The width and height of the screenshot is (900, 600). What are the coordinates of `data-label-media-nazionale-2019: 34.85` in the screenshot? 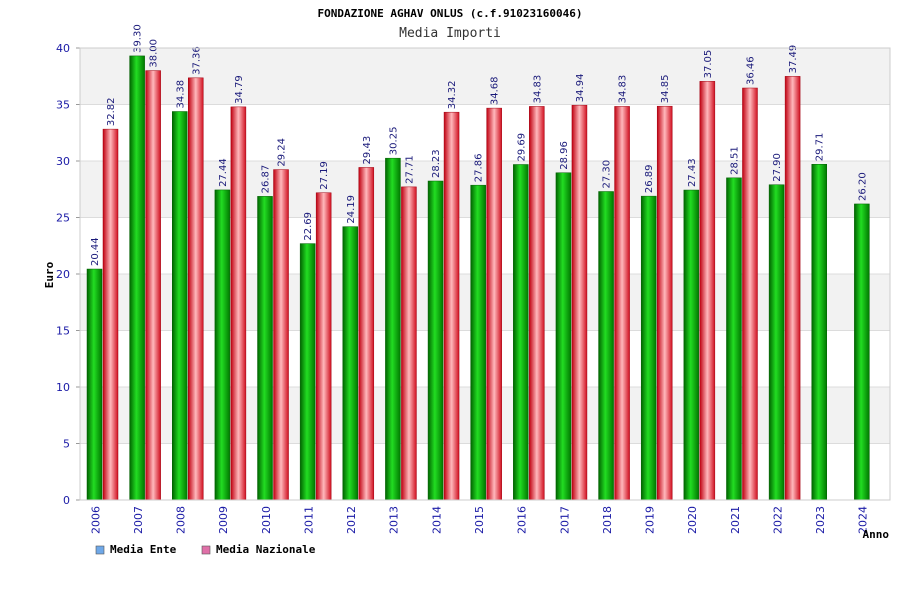 It's located at (665, 89).